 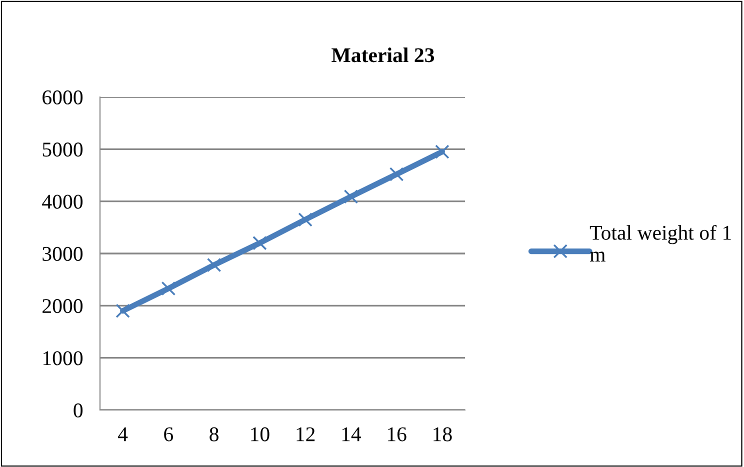 I want to click on y-tick-label: 4000, so click(x=62, y=201).